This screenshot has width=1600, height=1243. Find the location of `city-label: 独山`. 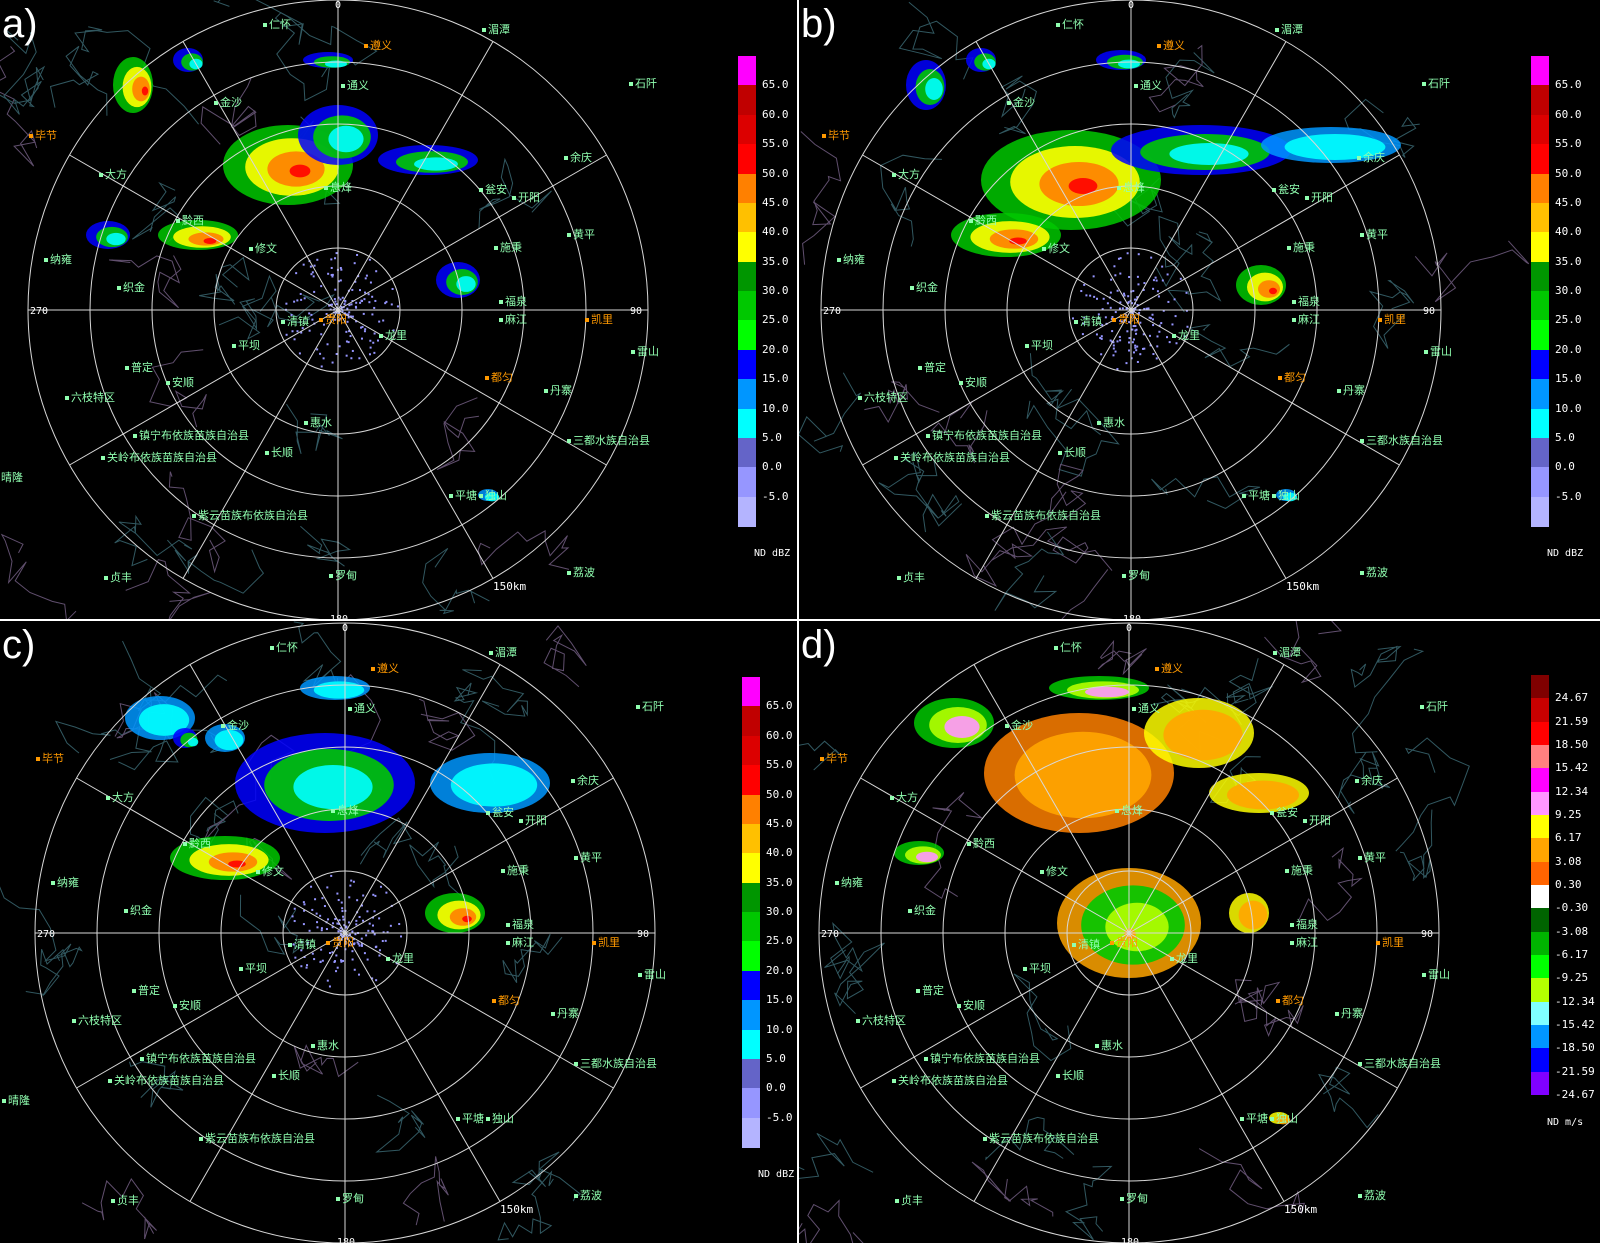

city-label: 独山 is located at coordinates (503, 1118).